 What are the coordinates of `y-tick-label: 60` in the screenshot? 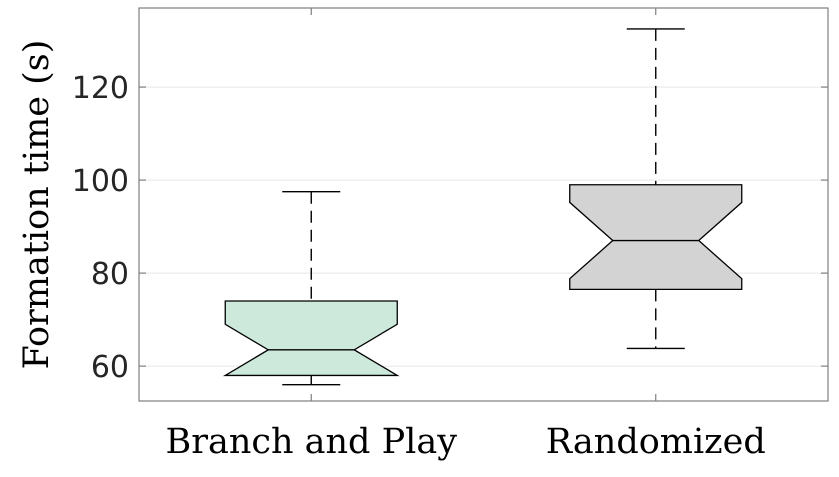 It's located at (110, 367).